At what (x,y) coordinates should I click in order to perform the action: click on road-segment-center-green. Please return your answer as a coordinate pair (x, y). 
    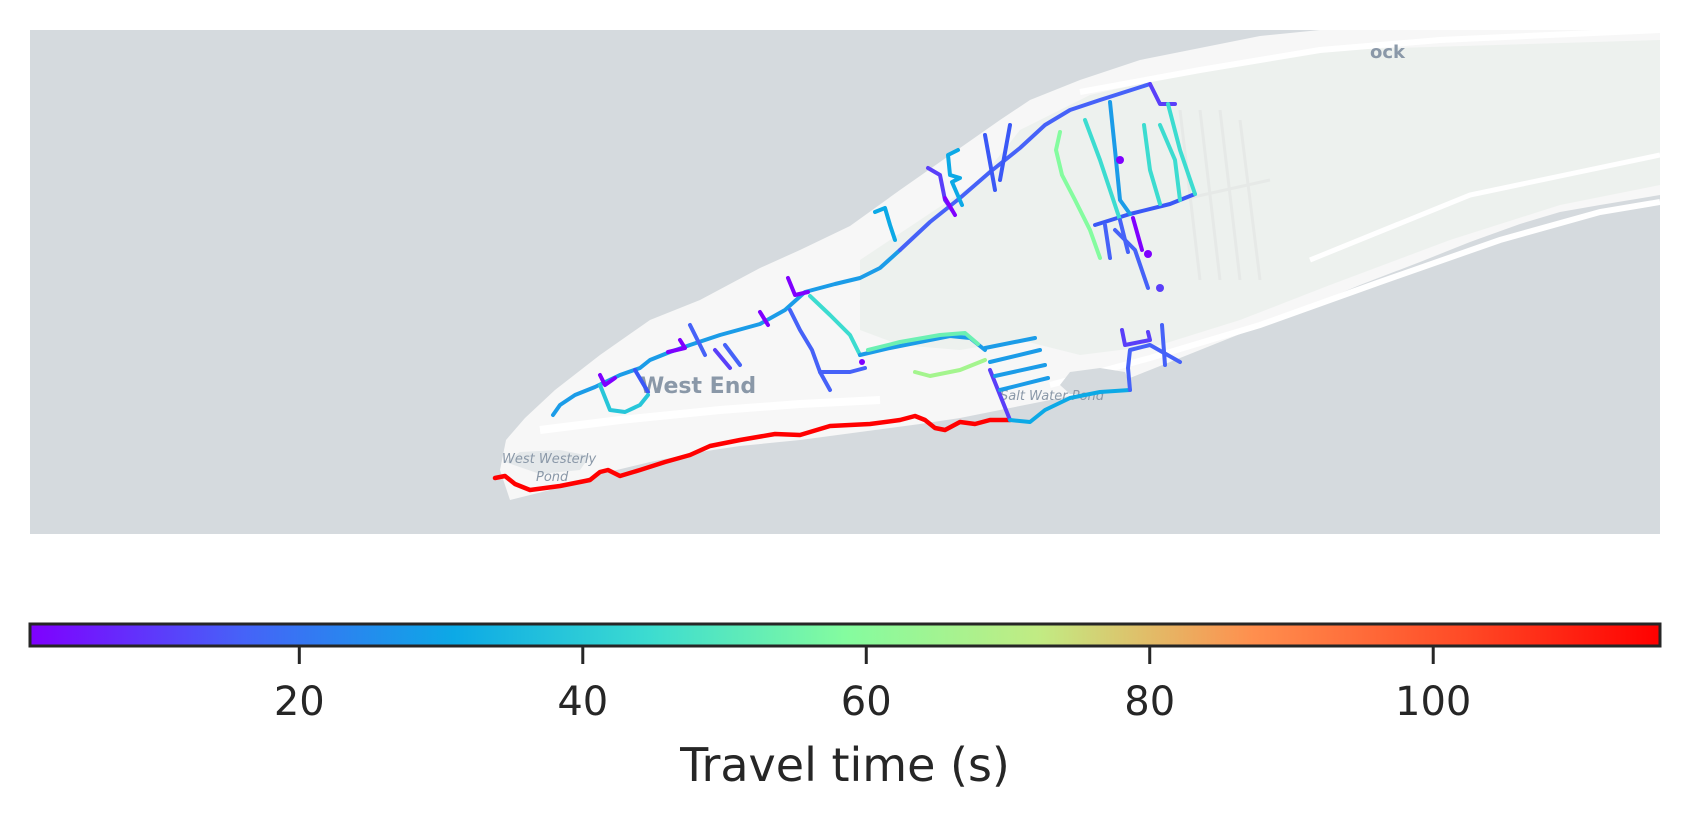
    Looking at the image, I should click on (950, 368).